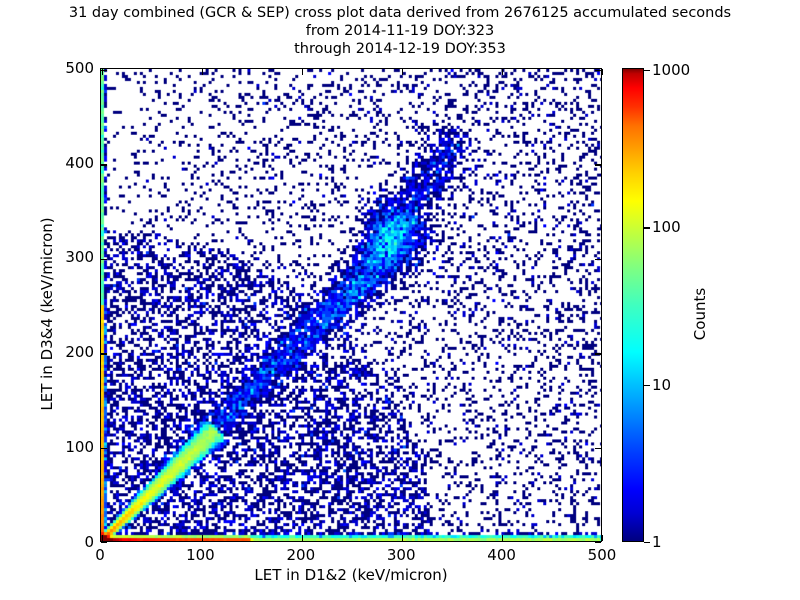  Describe the element at coordinates (633, 305) in the screenshot. I see `colorbar-gradient` at that location.